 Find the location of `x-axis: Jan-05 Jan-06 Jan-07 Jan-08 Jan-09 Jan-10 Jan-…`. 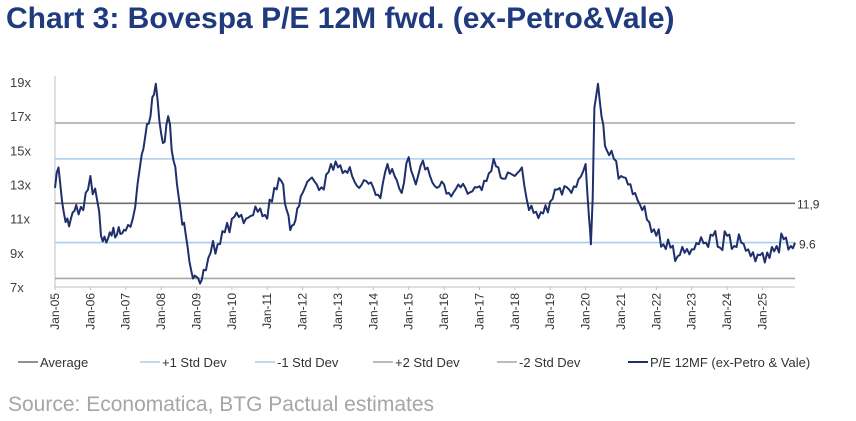

x-axis: Jan-05 Jan-06 Jan-07 Jan-08 Jan-09 Jan-10 Jan-… is located at coordinates (408, 308).